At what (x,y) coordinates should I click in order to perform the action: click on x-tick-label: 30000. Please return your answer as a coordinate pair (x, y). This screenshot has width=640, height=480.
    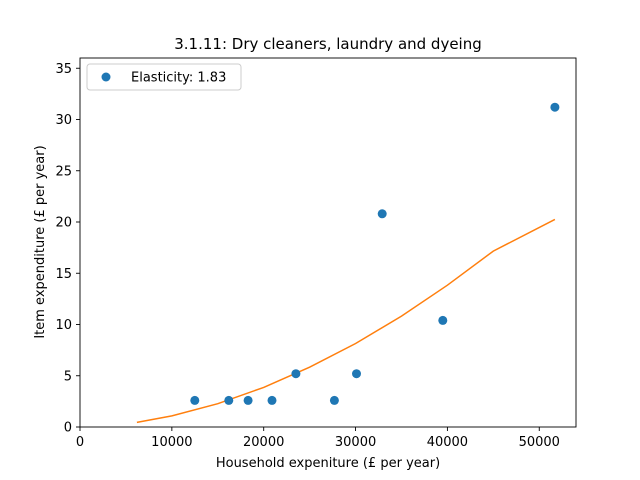
    Looking at the image, I should click on (355, 442).